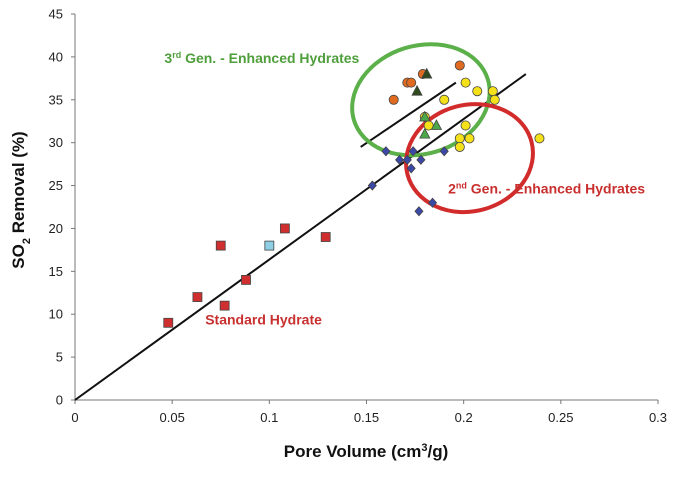  I want to click on x-axis-title: Pore Volume (cm3/g), so click(366, 451).